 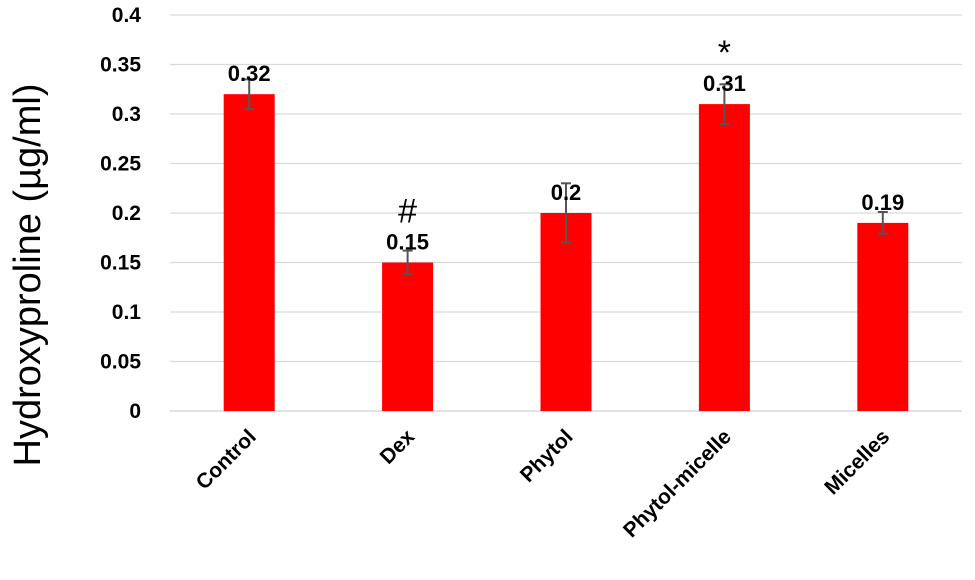 I want to click on data-label: 0.32, so click(x=249, y=73).